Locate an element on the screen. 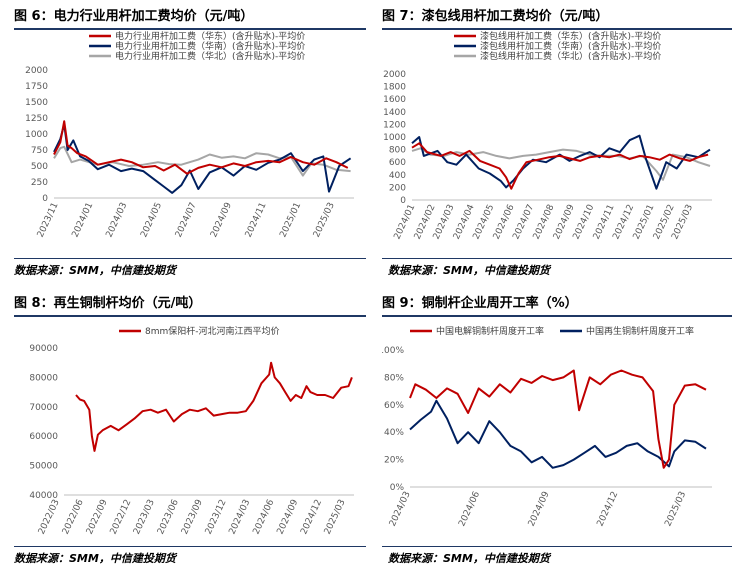  chart8-bottom-rule is located at coordinates (190, 546).